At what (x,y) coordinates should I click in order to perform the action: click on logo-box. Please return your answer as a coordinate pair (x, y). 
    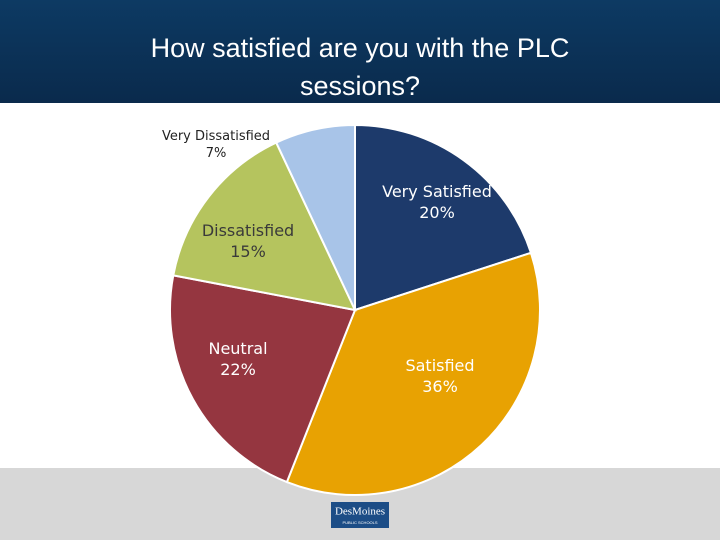
    Looking at the image, I should click on (360, 515).